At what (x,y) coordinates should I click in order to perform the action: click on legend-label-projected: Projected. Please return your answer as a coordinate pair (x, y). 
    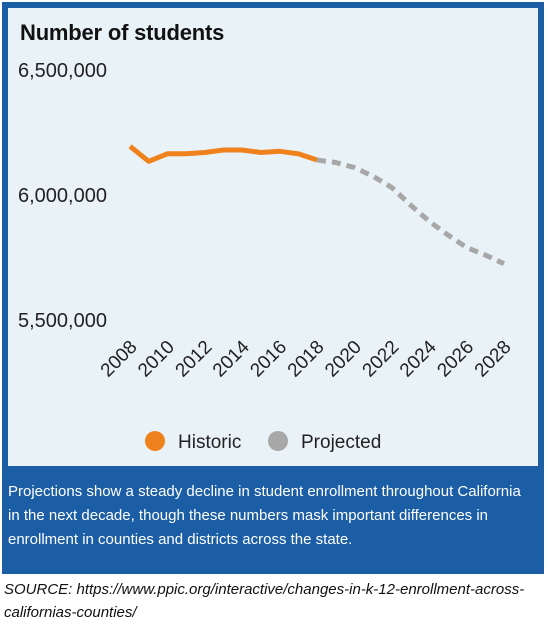
    Looking at the image, I should click on (341, 442).